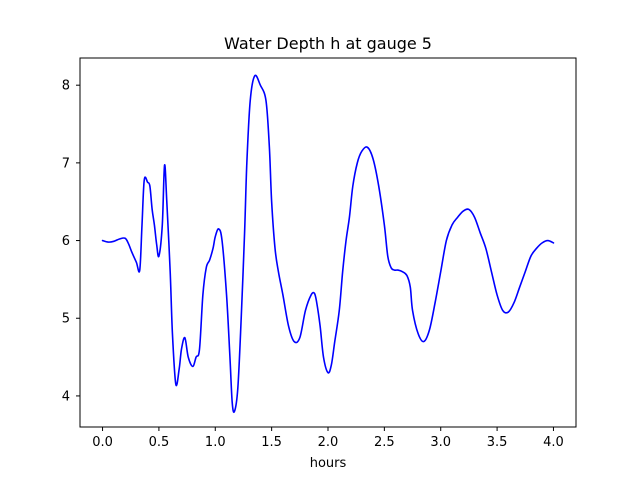 Image resolution: width=640 pixels, height=480 pixels. What do you see at coordinates (66, 396) in the screenshot?
I see `y-tick-label: 4` at bounding box center [66, 396].